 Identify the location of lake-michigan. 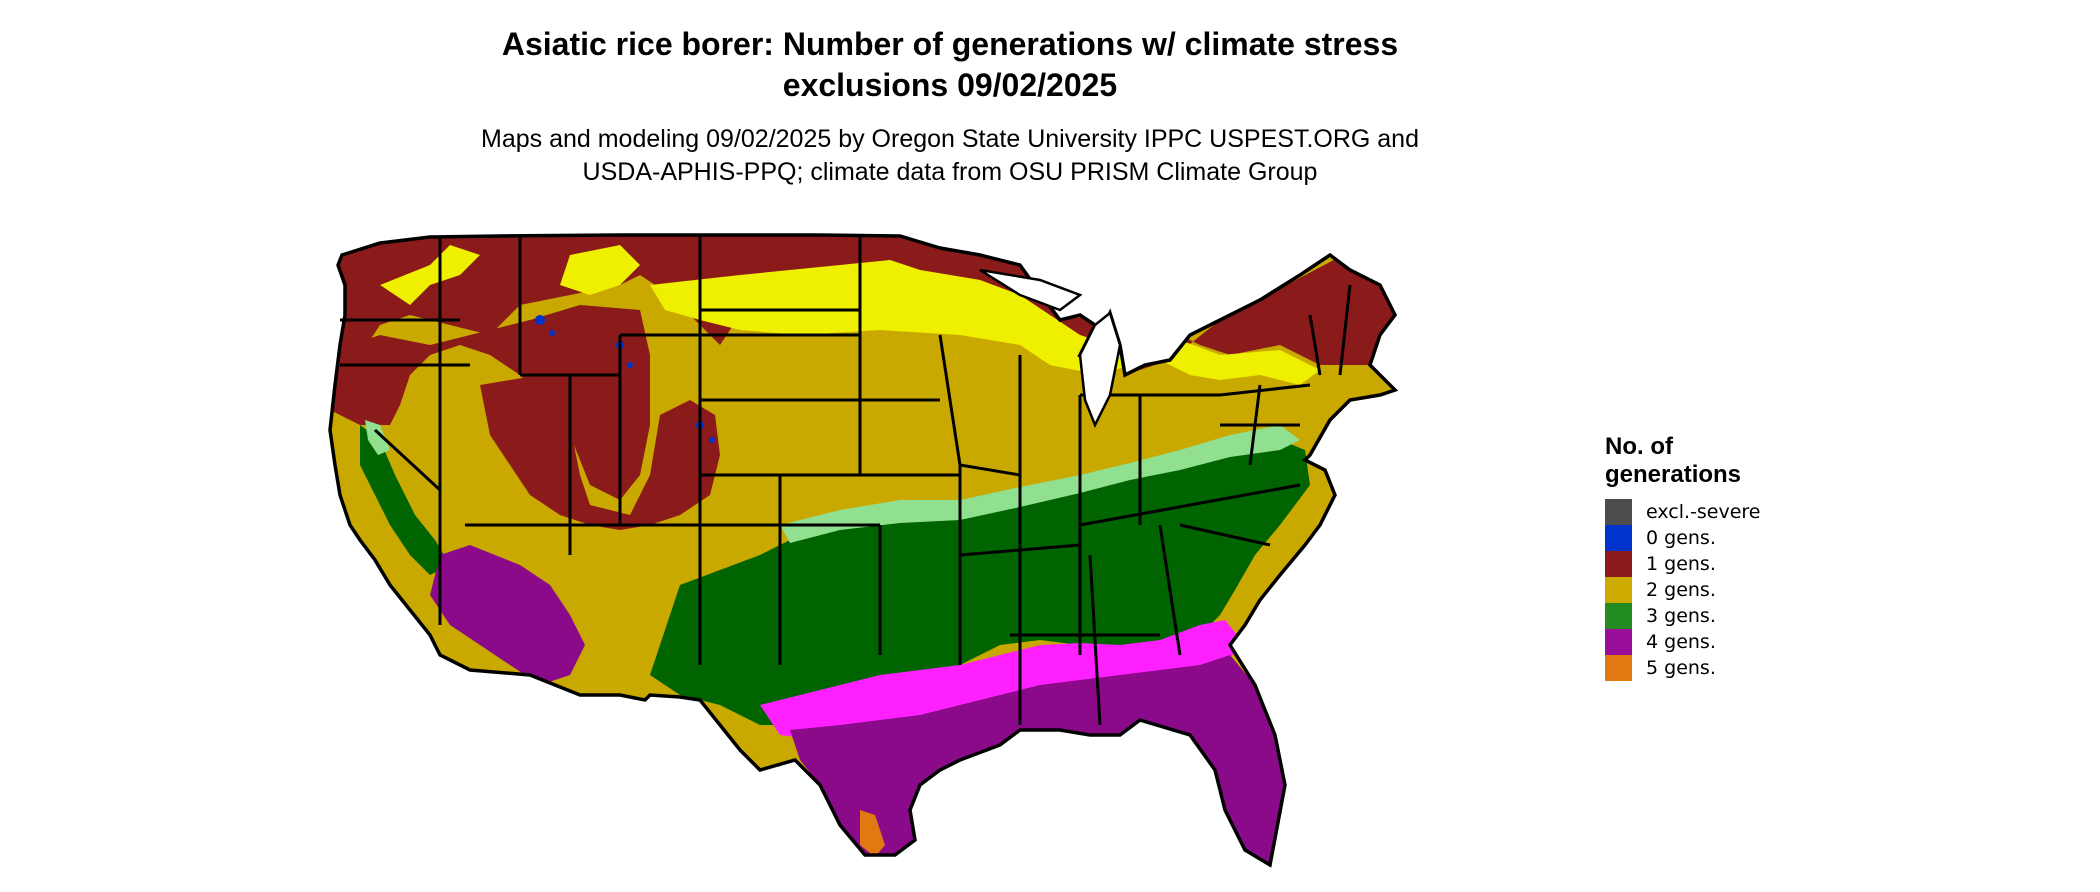
(1100, 369).